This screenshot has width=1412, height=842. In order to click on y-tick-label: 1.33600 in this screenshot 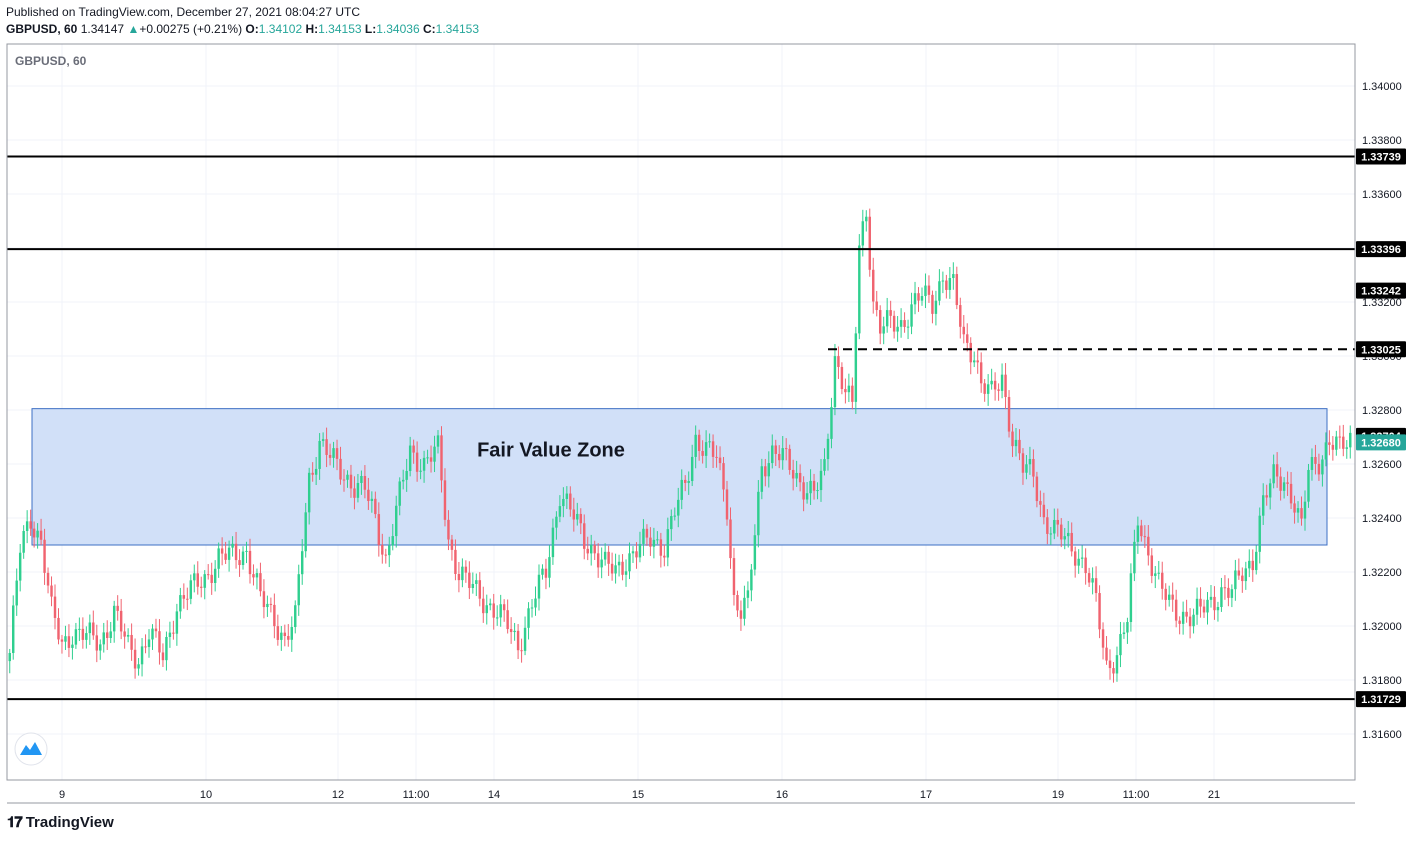, I will do `click(1382, 195)`.